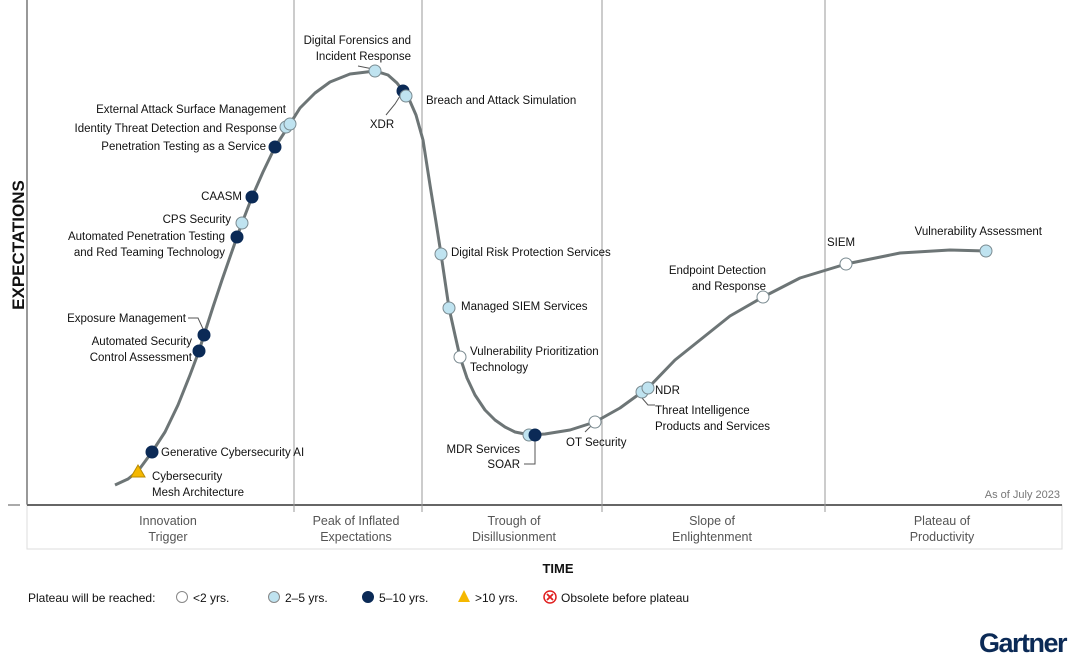 Image resolution: width=1089 pixels, height=672 pixels. I want to click on technology-label: Vulnerability Prioritization Technology, so click(534, 360).